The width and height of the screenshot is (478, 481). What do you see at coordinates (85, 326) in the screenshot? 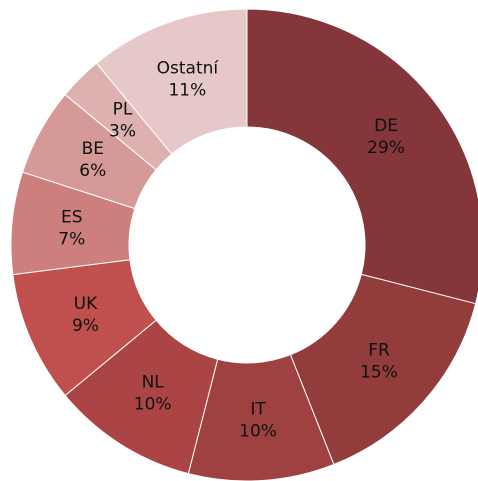
I see `slice-value-label: 9%` at bounding box center [85, 326].